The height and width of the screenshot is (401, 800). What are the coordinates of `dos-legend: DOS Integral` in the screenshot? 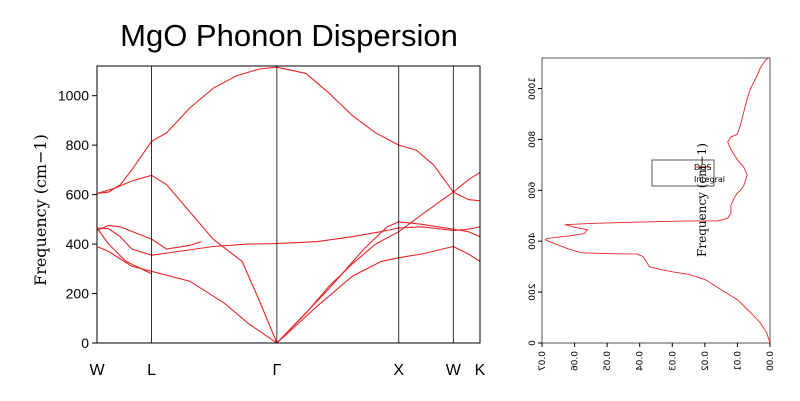 It's located at (688, 173).